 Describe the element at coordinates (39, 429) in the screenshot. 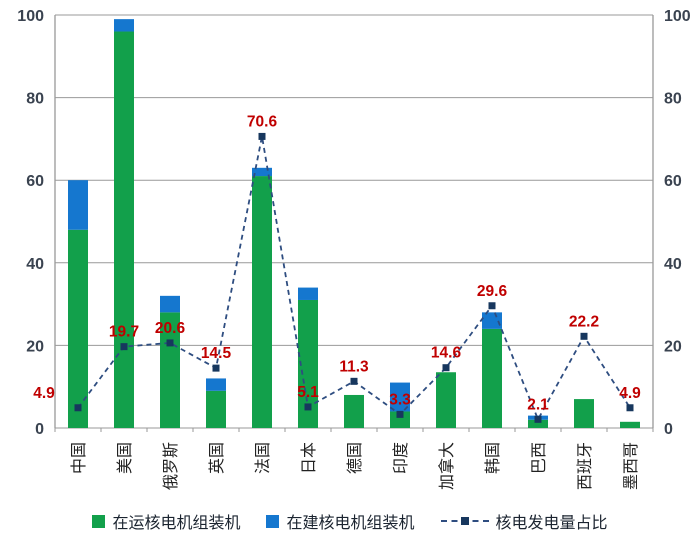

I see `y-axis-left-label-0: 0` at that location.